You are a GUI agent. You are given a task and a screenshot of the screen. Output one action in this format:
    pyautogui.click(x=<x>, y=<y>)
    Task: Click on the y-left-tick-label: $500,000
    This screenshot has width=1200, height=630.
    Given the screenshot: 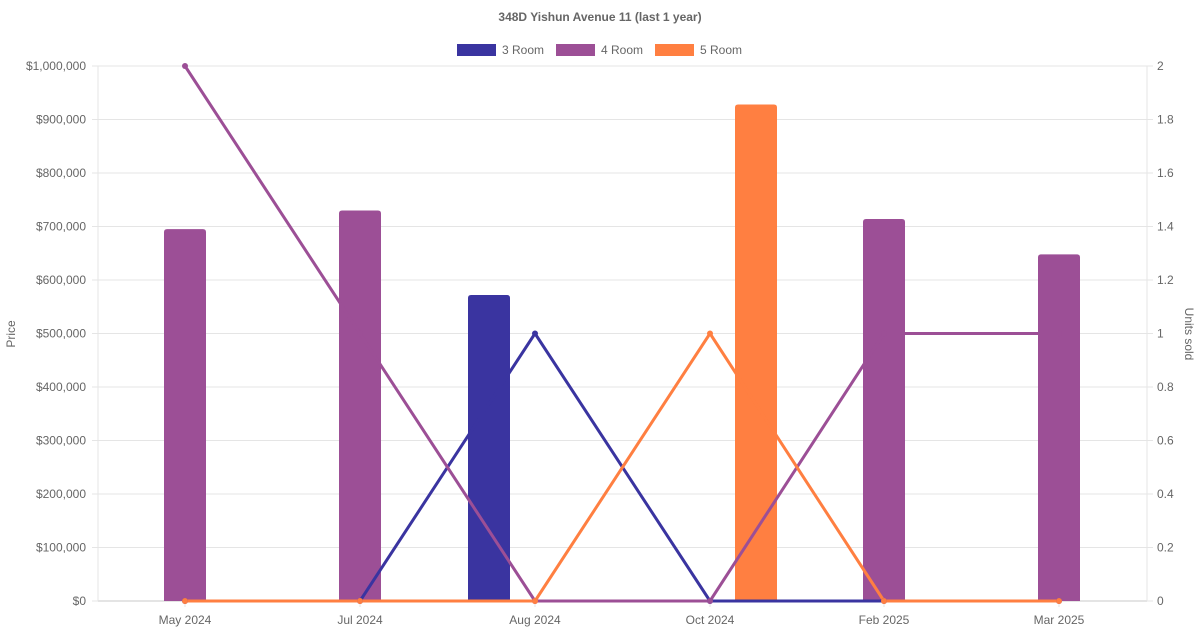 What is the action you would take?
    pyautogui.click(x=61, y=334)
    